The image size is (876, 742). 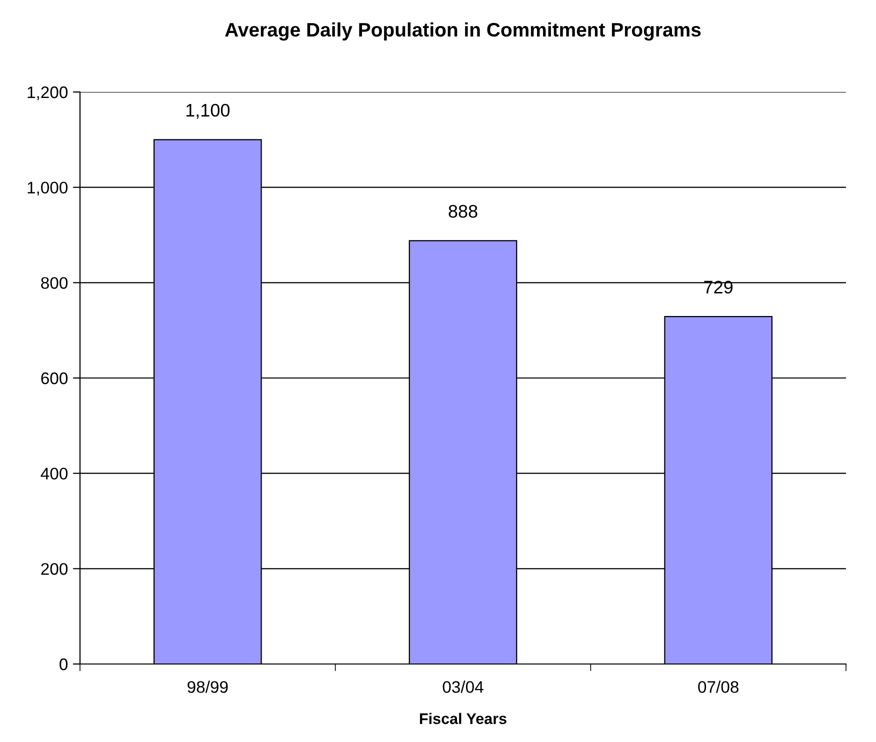 What do you see at coordinates (54, 474) in the screenshot?
I see `y-tick-label: 400` at bounding box center [54, 474].